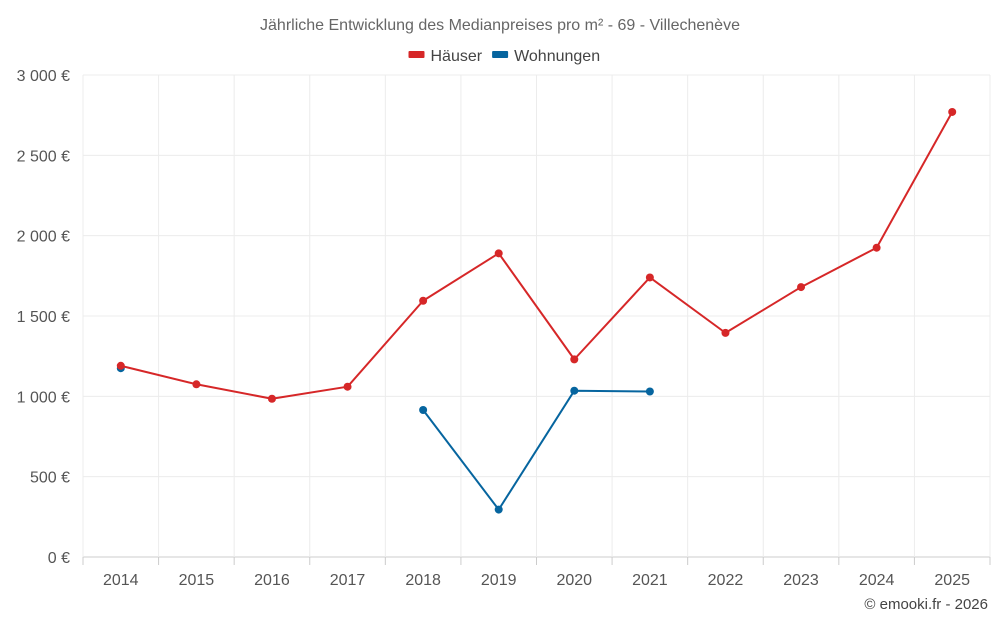 The height and width of the screenshot is (625, 1000). Describe the element at coordinates (801, 580) in the screenshot. I see `x-tick-label: 2023` at that location.